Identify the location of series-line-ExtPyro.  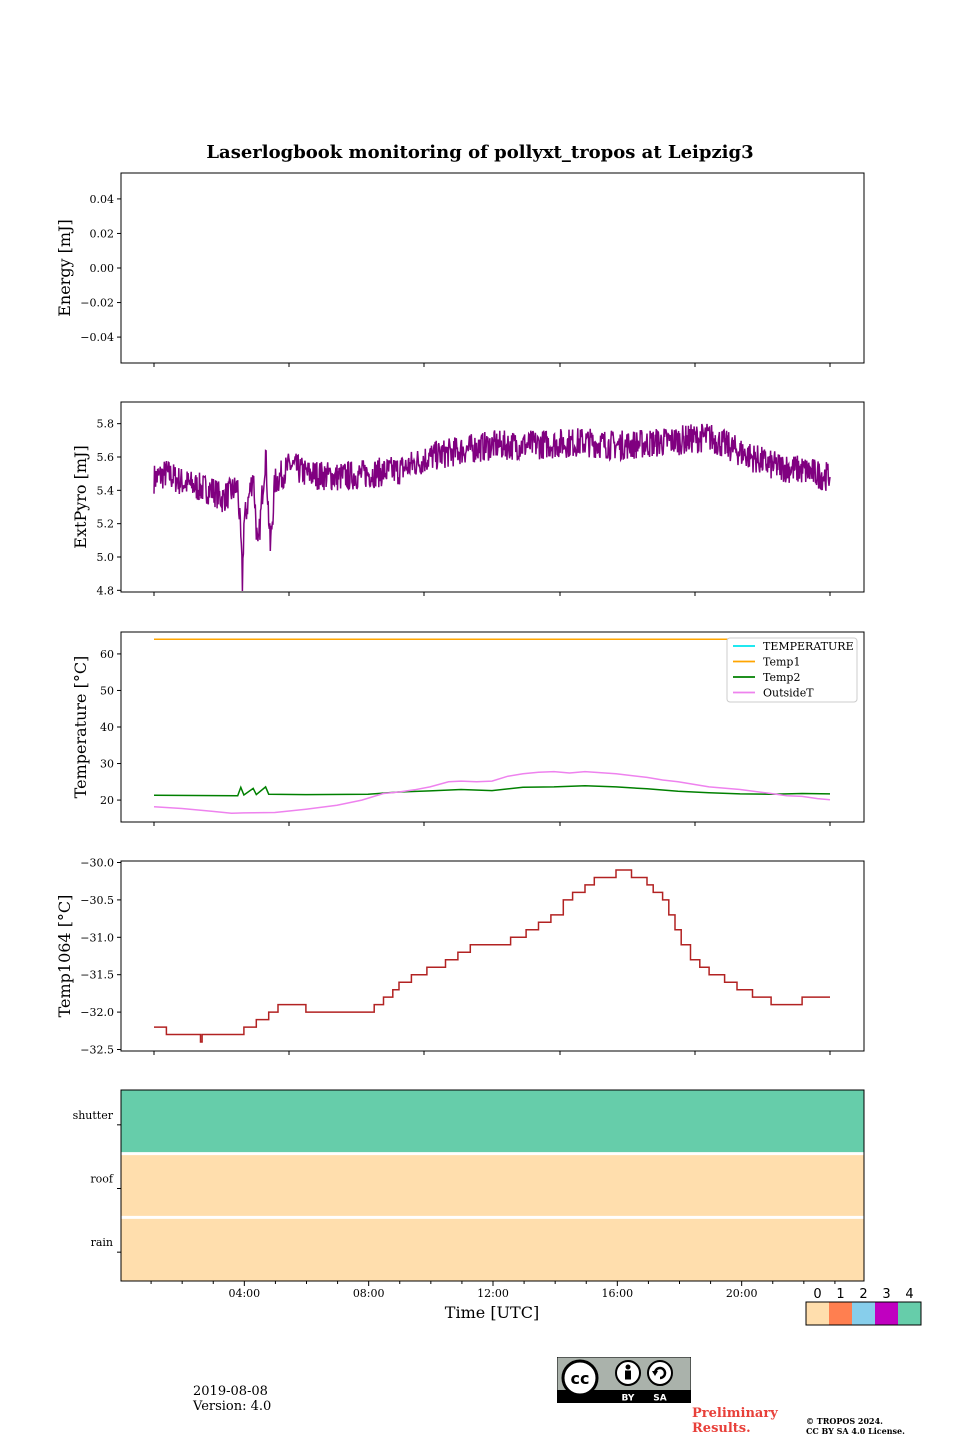
(492, 507).